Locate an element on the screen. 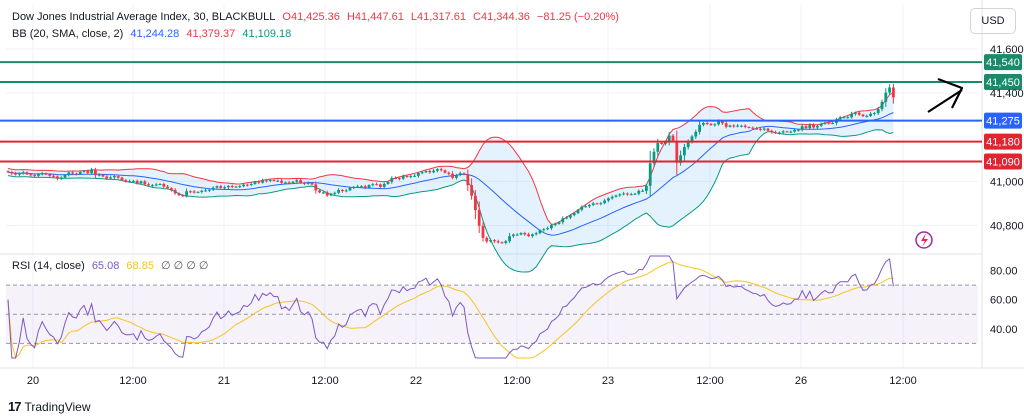 The image size is (1024, 420). level-tag is located at coordinates (1003, 62).